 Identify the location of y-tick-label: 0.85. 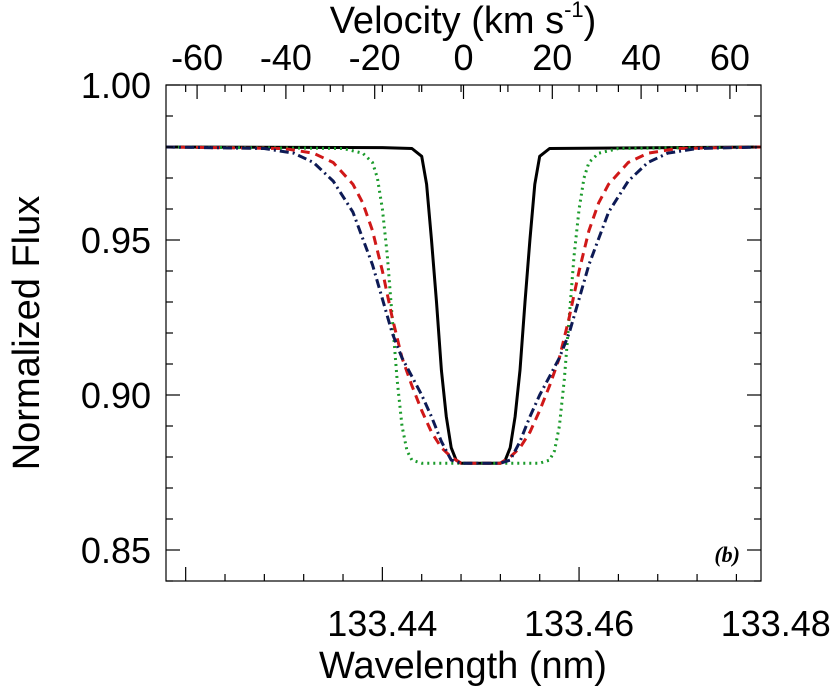
(116, 550).